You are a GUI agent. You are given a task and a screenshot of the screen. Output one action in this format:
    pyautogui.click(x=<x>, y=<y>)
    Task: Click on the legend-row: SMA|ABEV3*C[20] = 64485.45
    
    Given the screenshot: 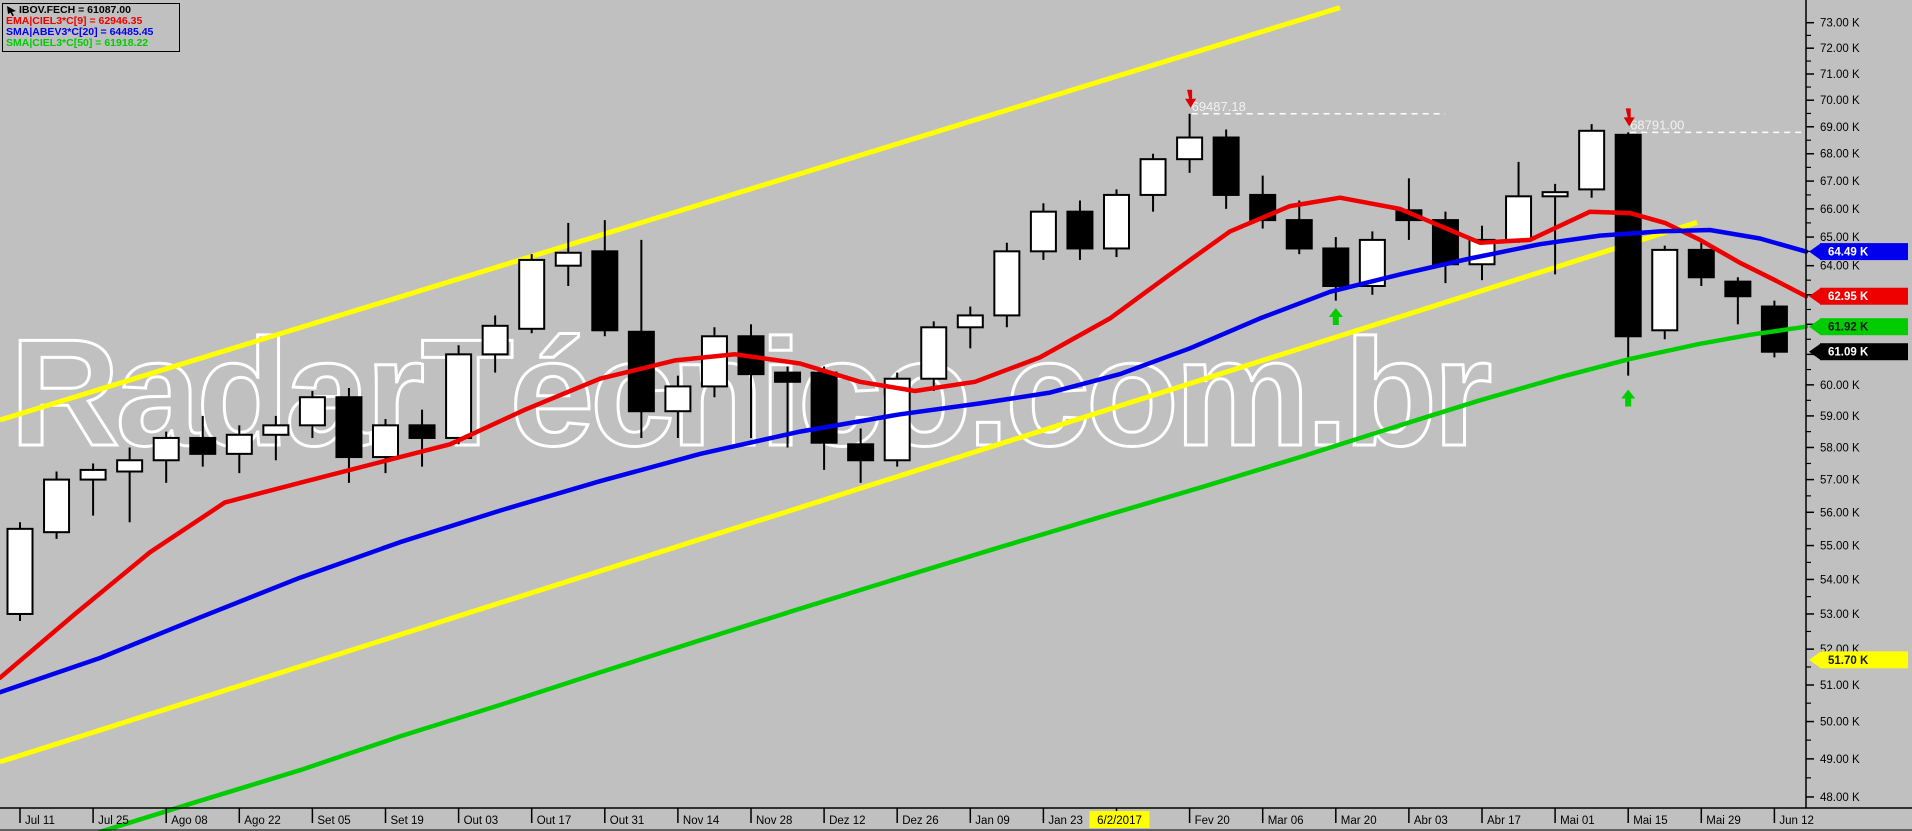 What is the action you would take?
    pyautogui.click(x=91, y=32)
    